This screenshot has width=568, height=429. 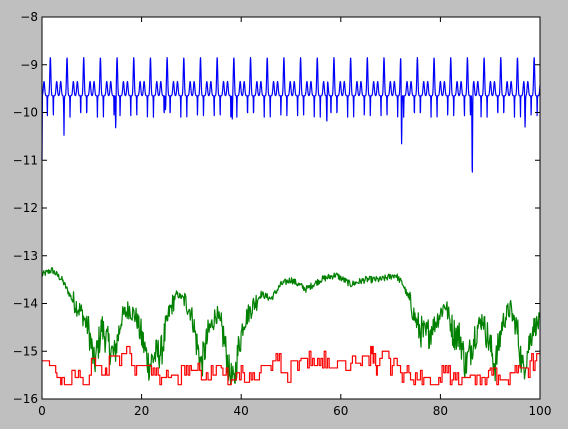 What do you see at coordinates (29, 17) in the screenshot?
I see `y-tick-label: −8` at bounding box center [29, 17].